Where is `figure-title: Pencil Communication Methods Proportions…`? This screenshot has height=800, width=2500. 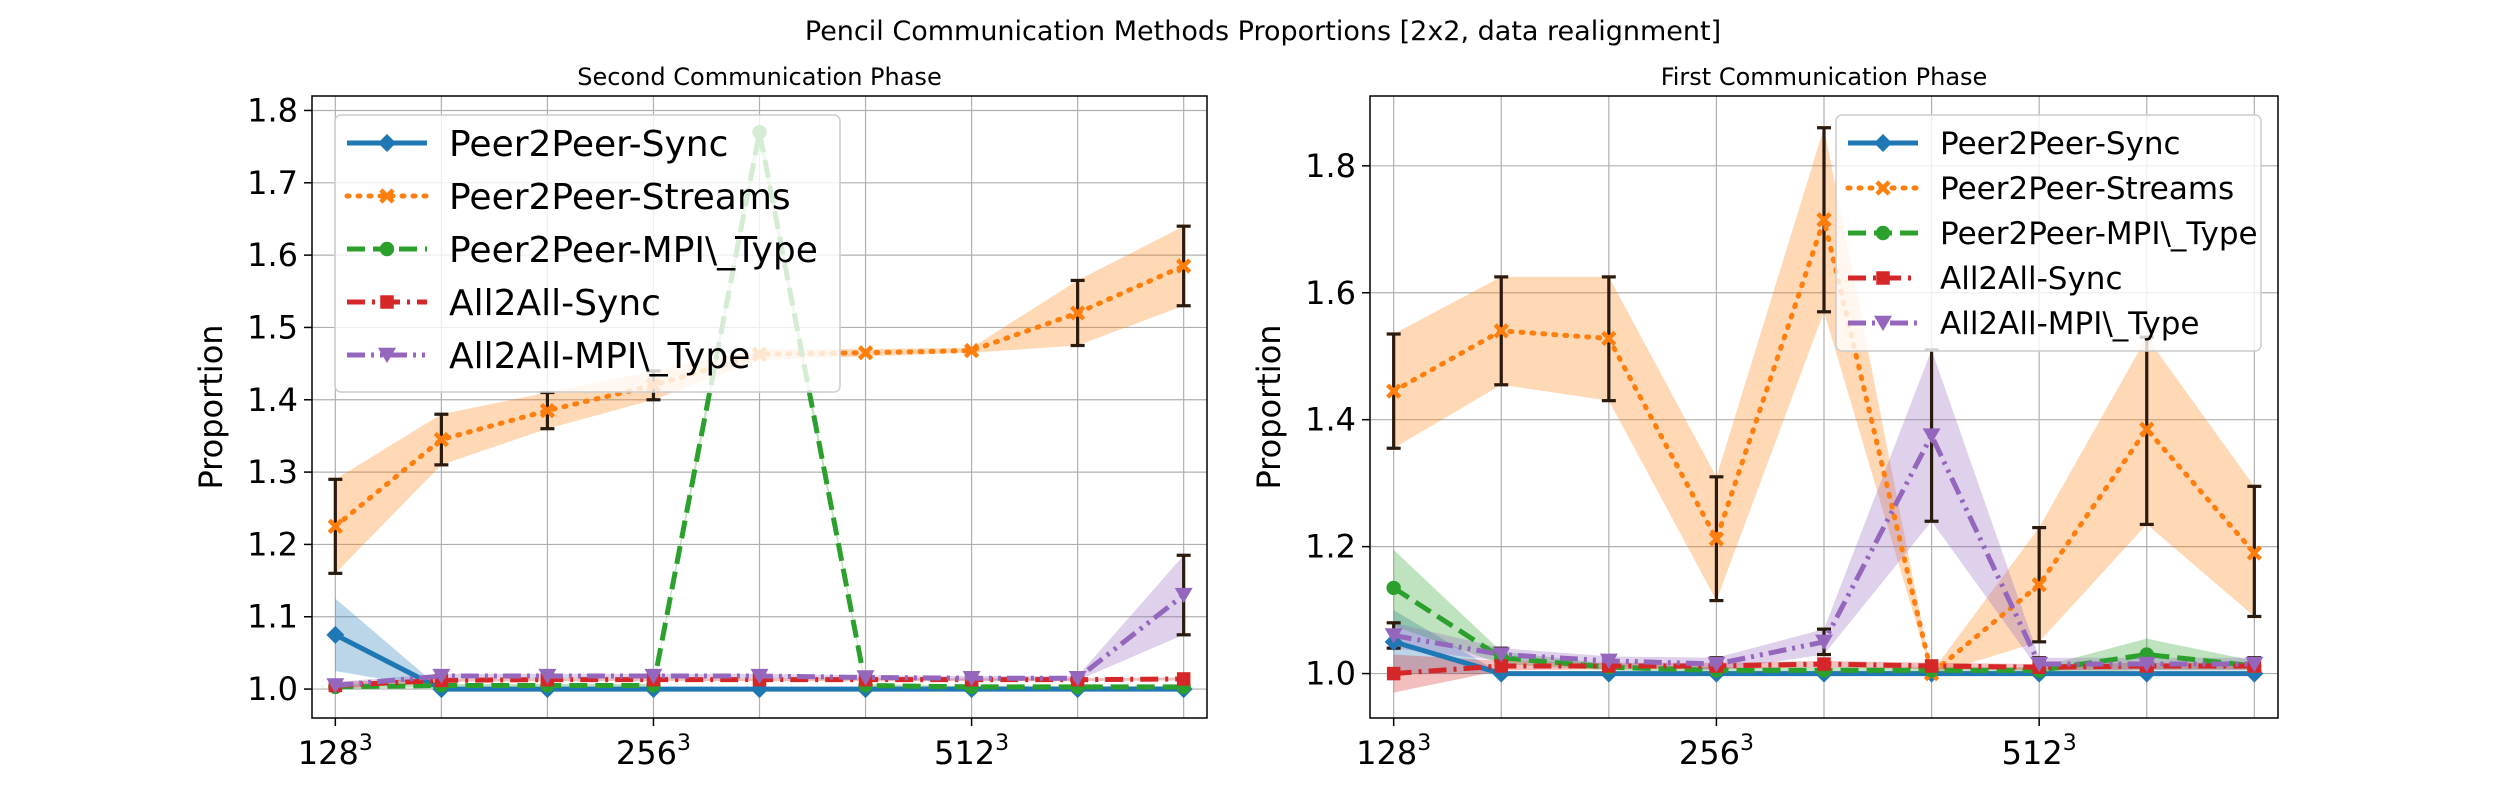 figure-title: Pencil Communication Methods Proportions… is located at coordinates (1263, 31).